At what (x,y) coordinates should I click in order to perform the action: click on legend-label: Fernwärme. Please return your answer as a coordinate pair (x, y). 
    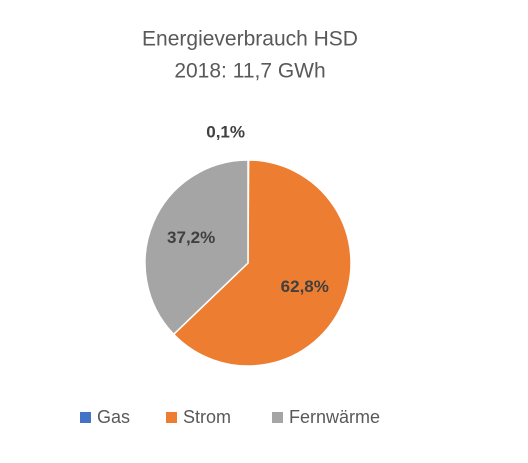
    Looking at the image, I should click on (334, 417).